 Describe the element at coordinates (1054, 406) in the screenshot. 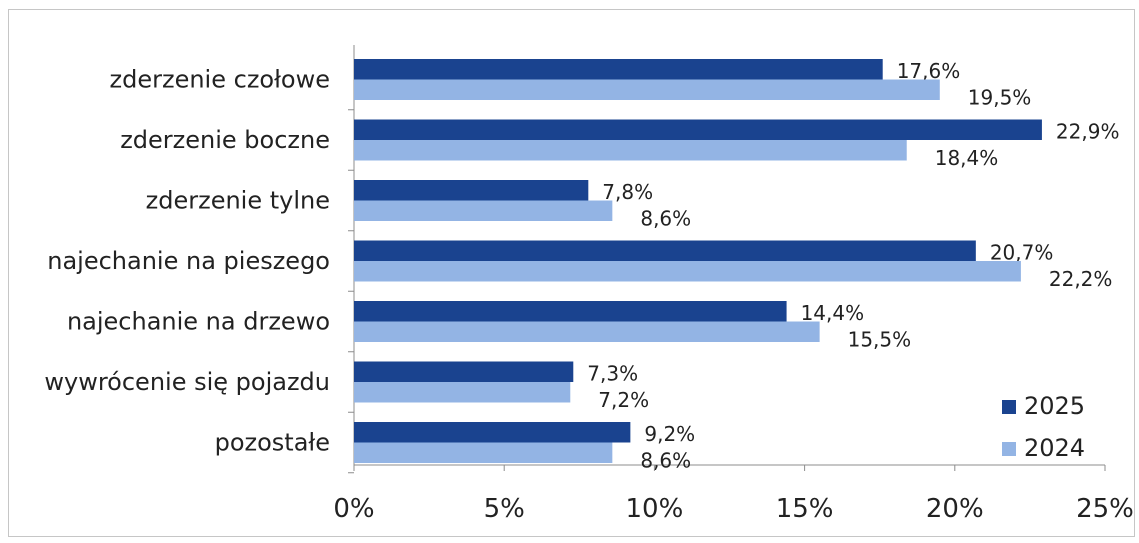

I see `legend-label: 2025` at that location.